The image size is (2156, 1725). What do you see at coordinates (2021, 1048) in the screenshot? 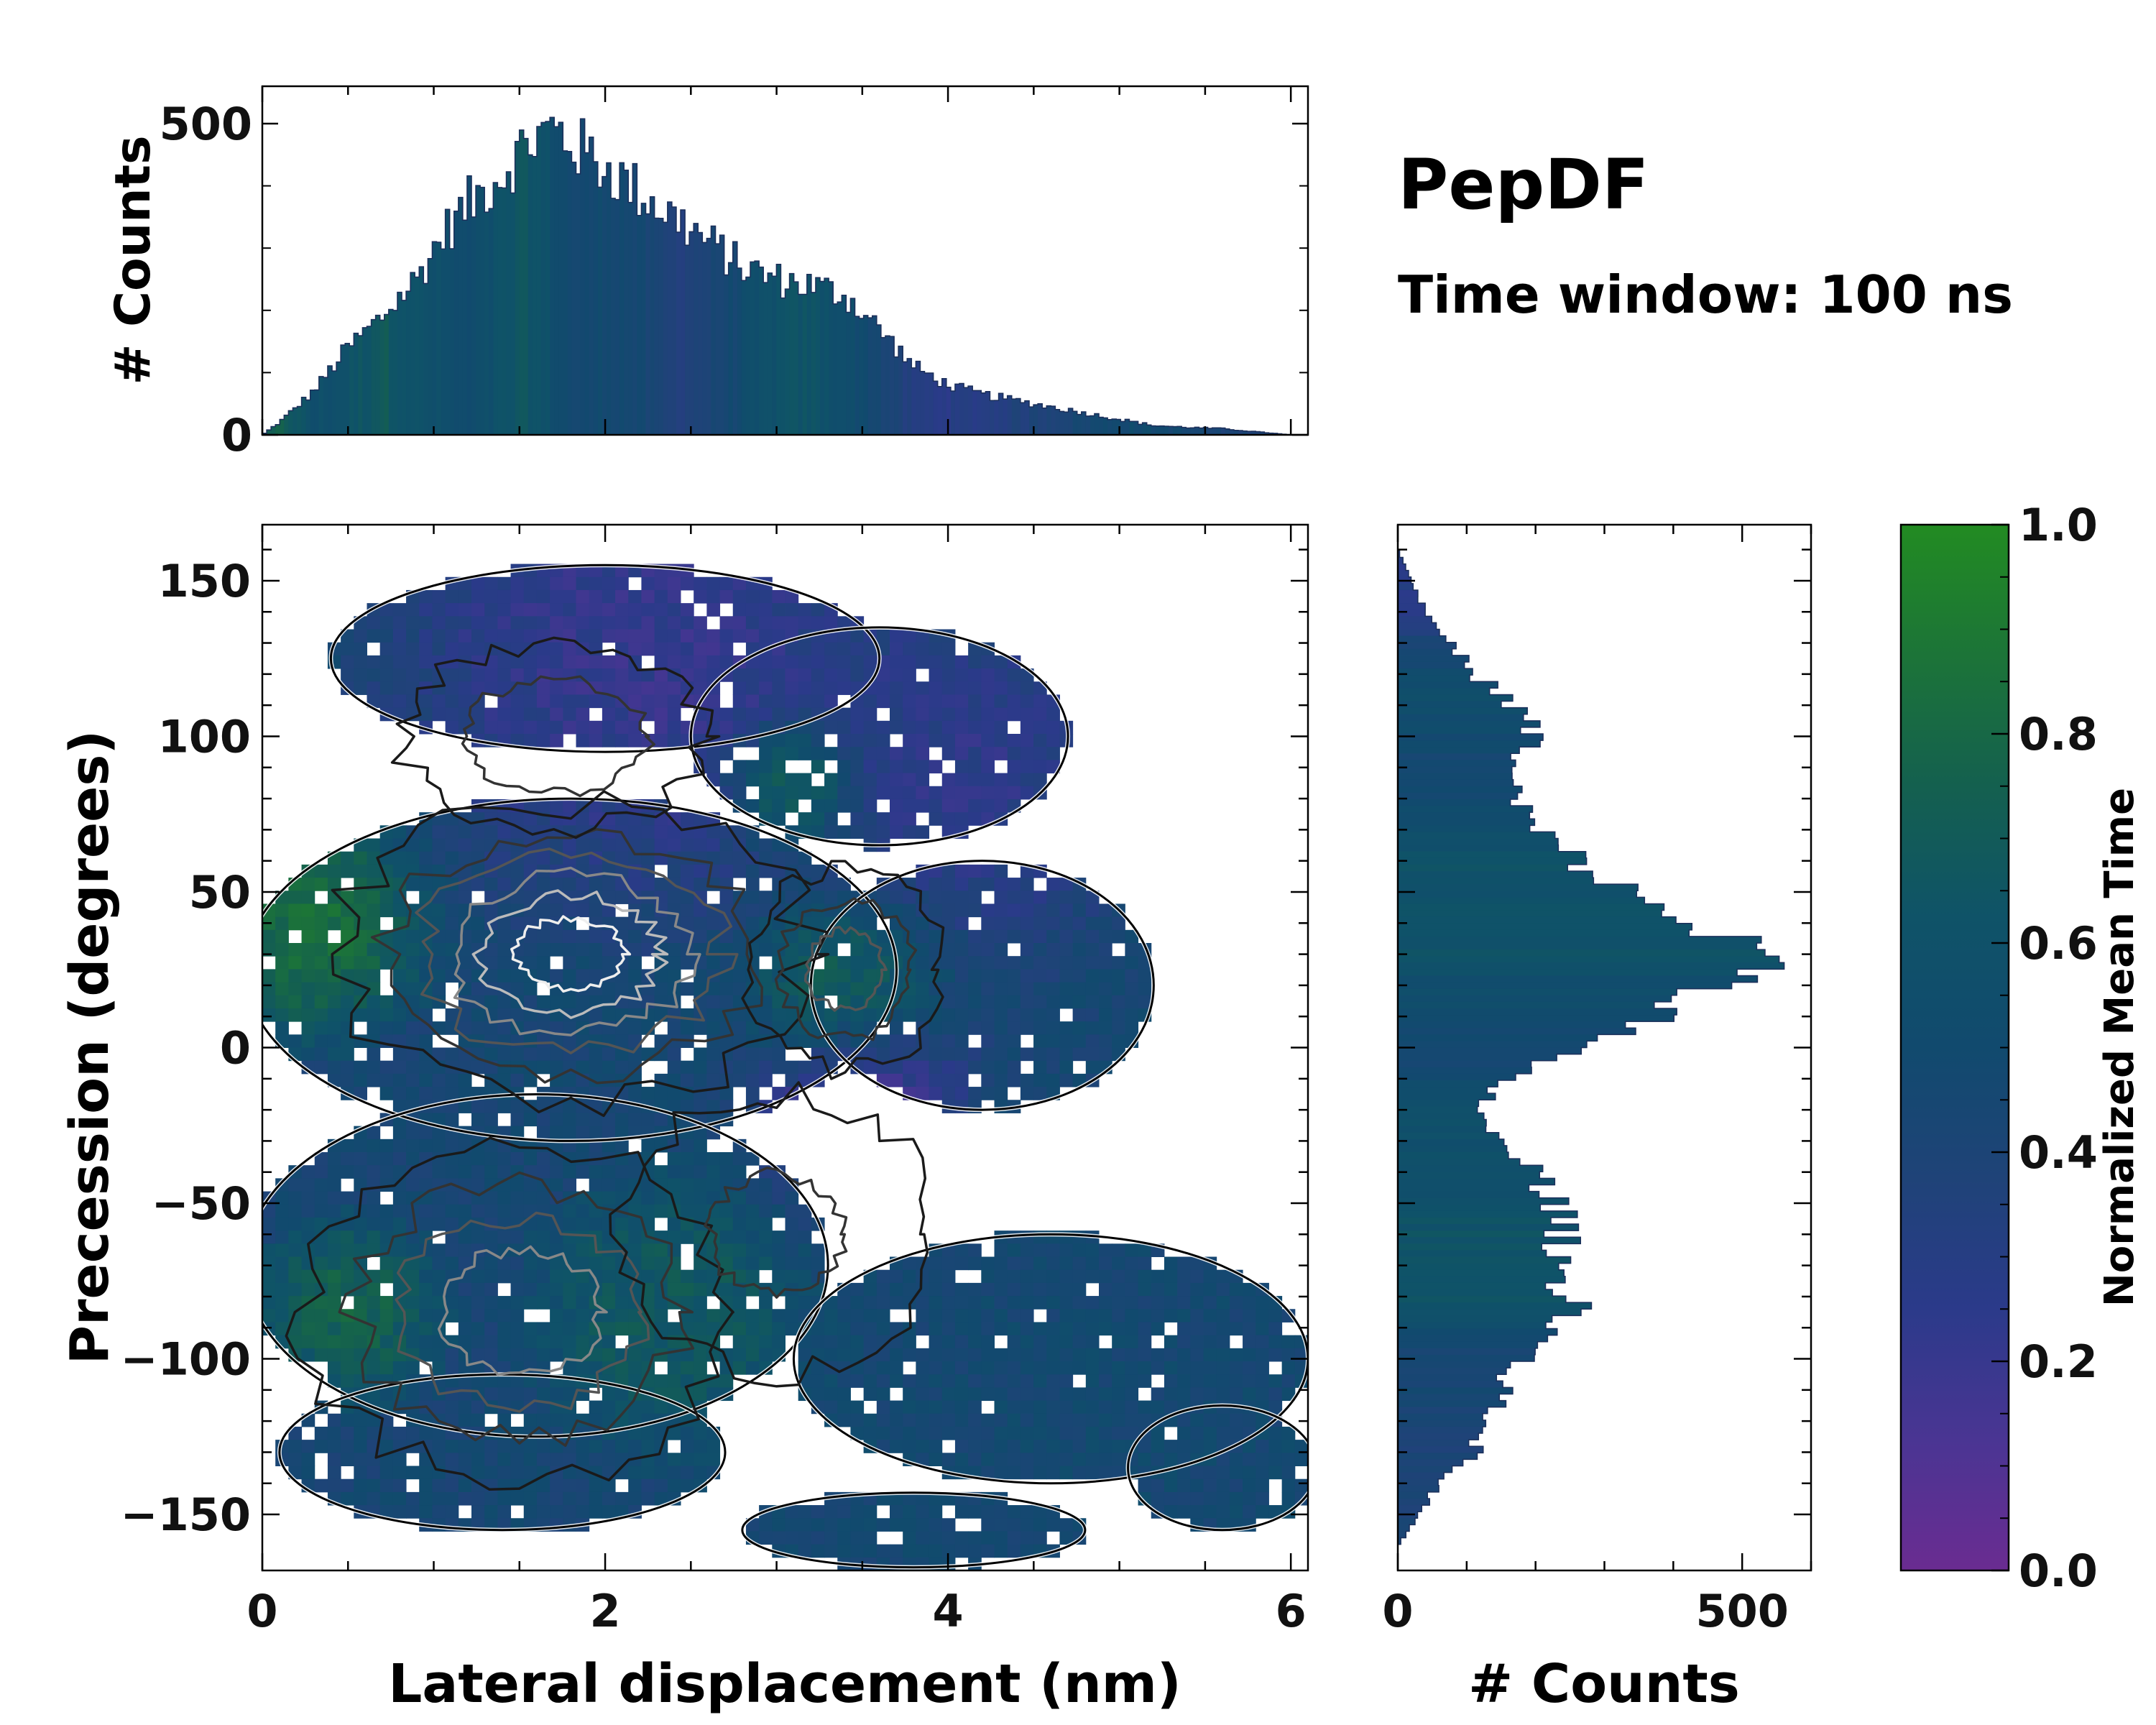
I see `colorbar: 1.00.80.60.40.20.0 Normalized Mean Time` at bounding box center [2021, 1048].